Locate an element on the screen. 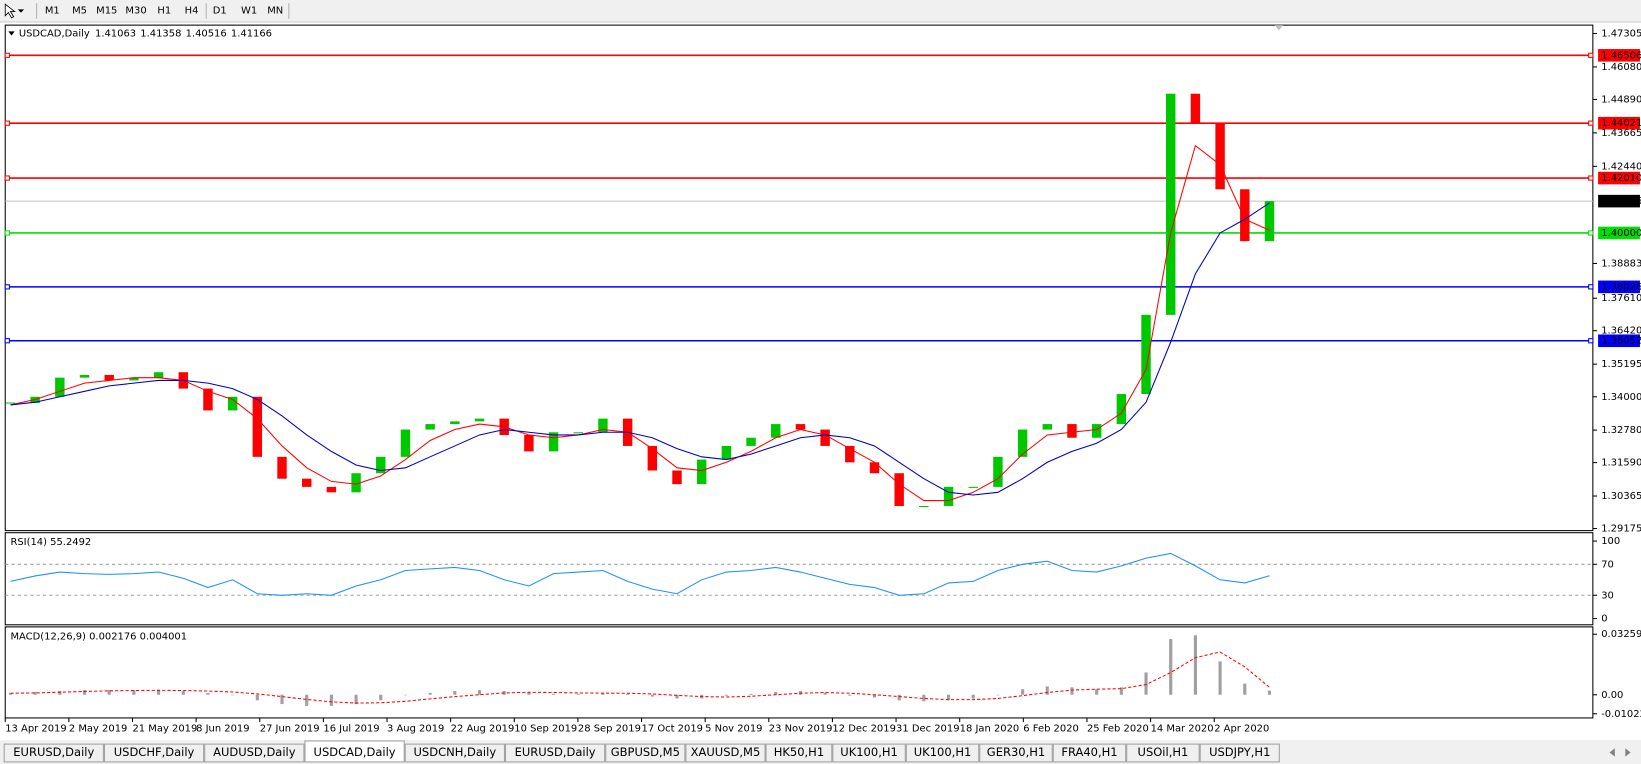 The height and width of the screenshot is (764, 1641). symbol-tab: FRA40,H1 is located at coordinates (1089, 753).